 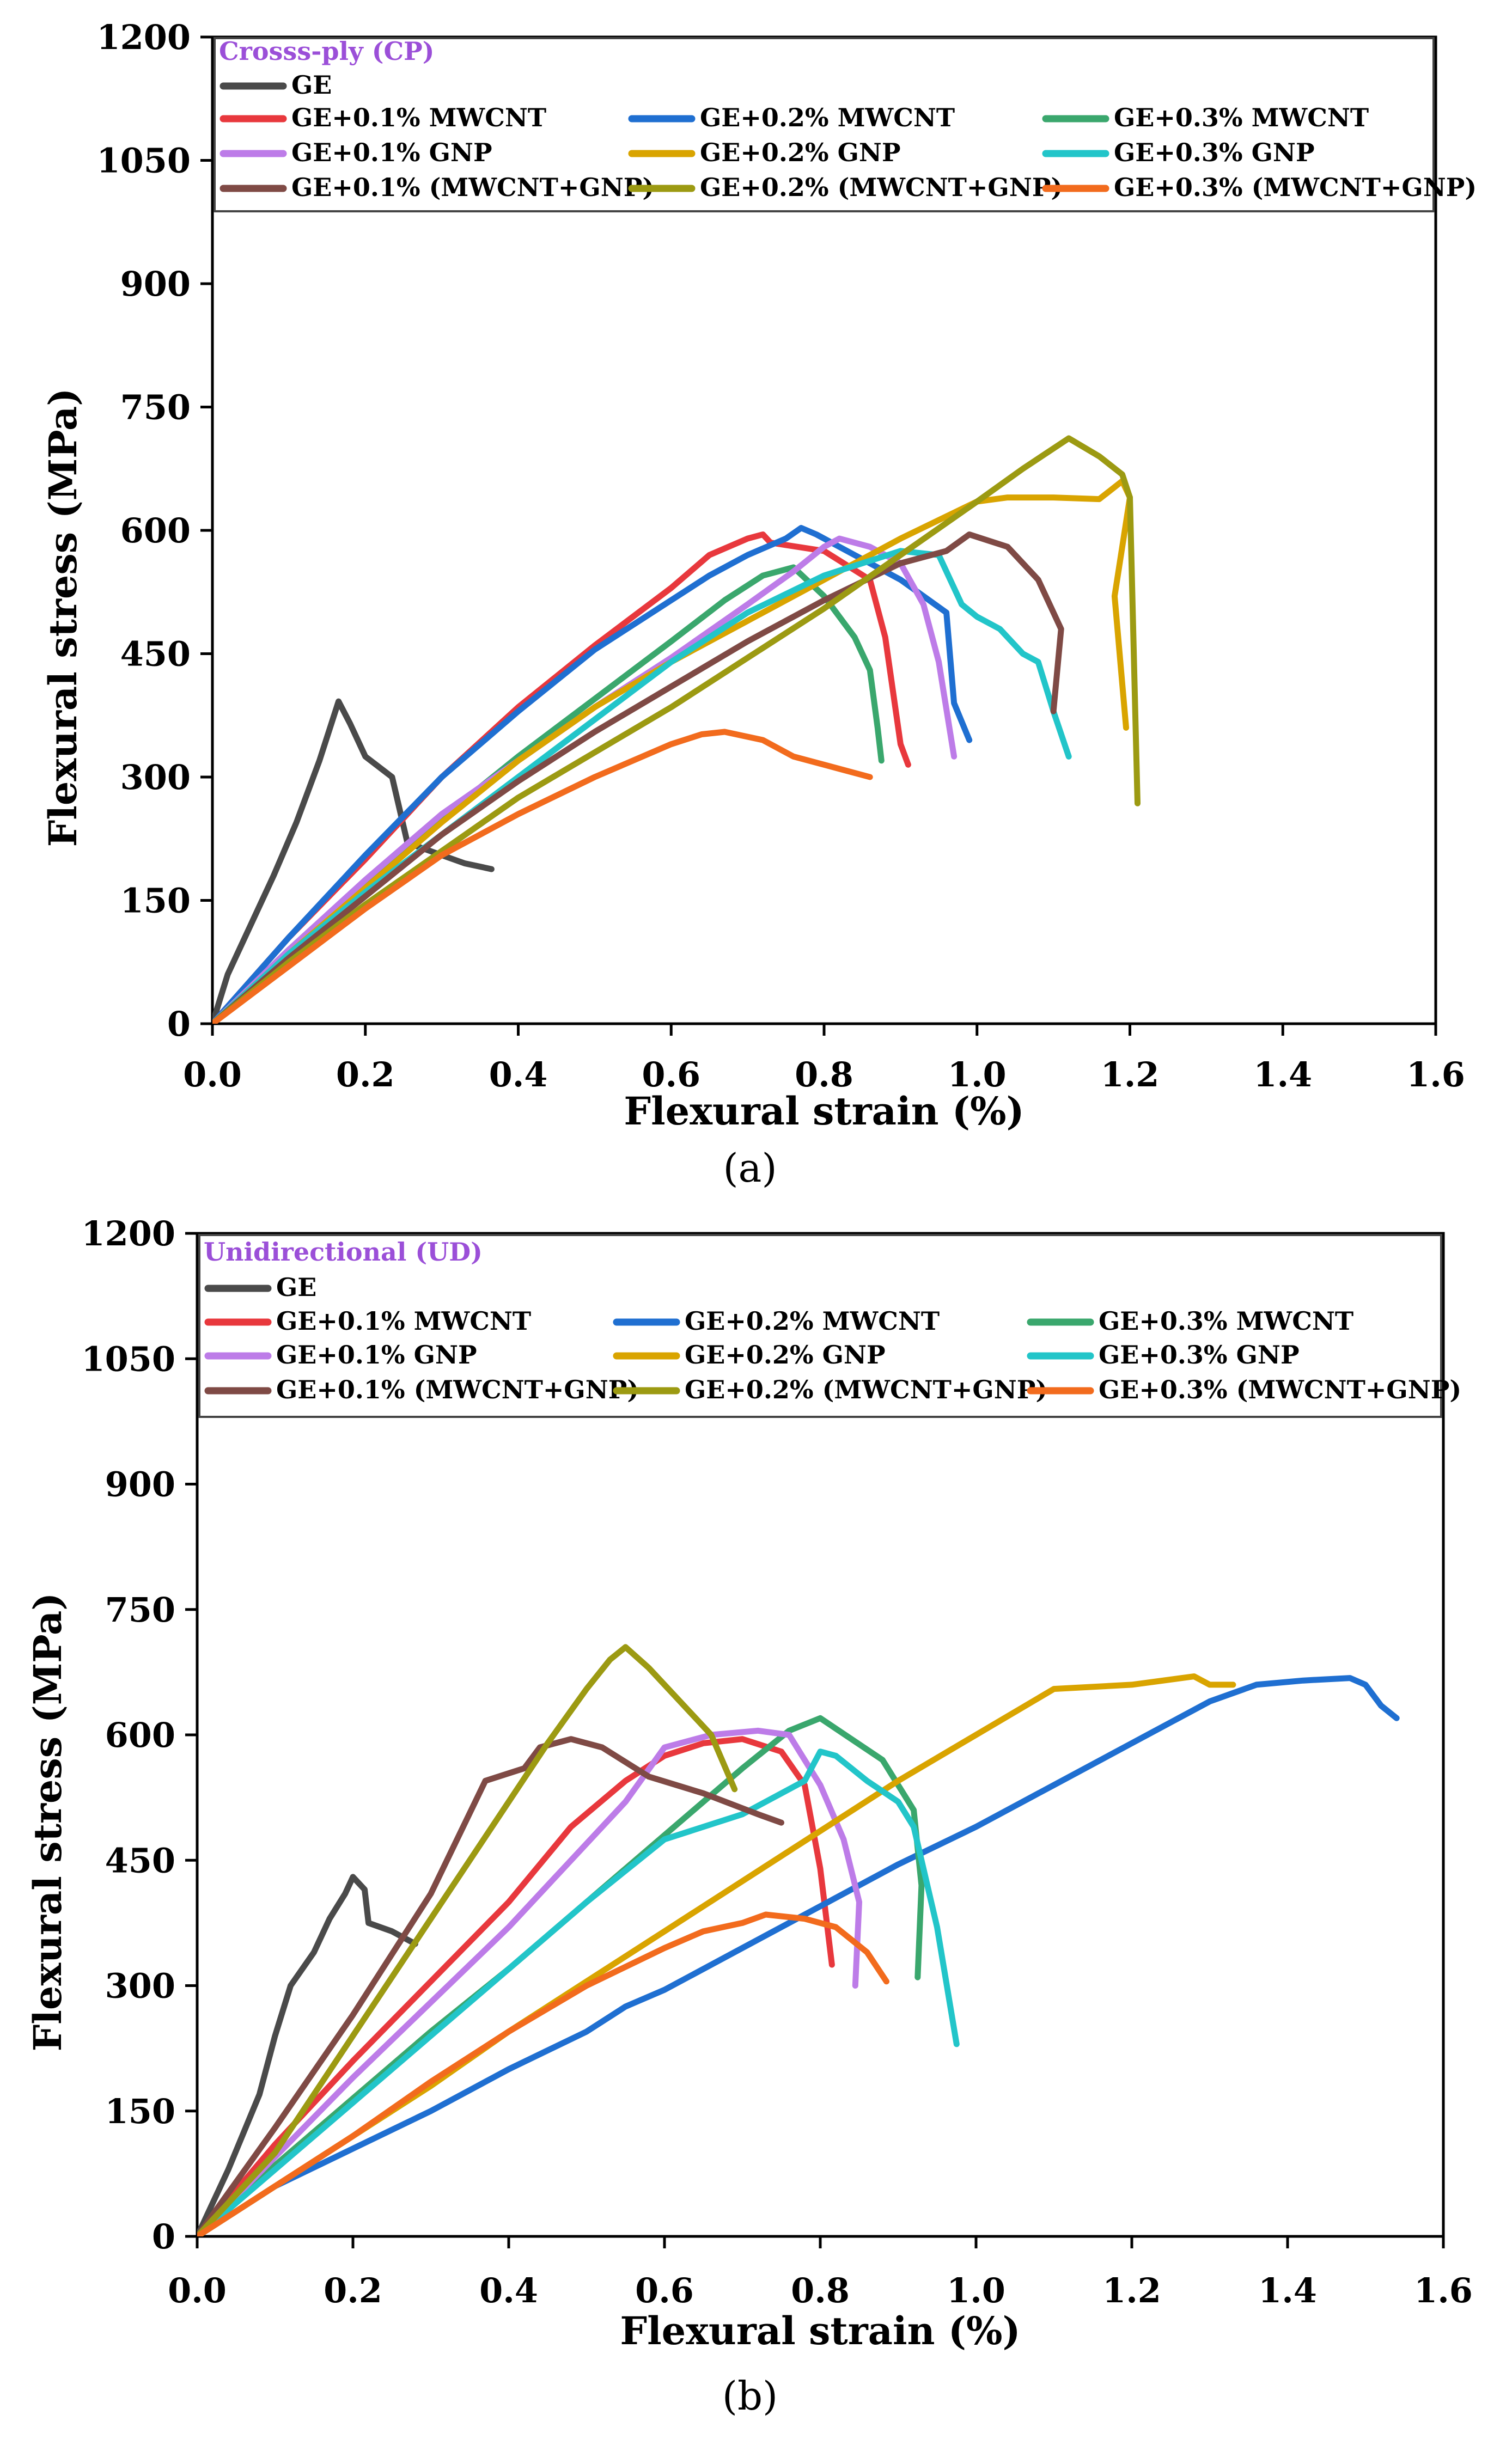 I want to click on chart-title: Unidirectional (UD), so click(x=343, y=1252).